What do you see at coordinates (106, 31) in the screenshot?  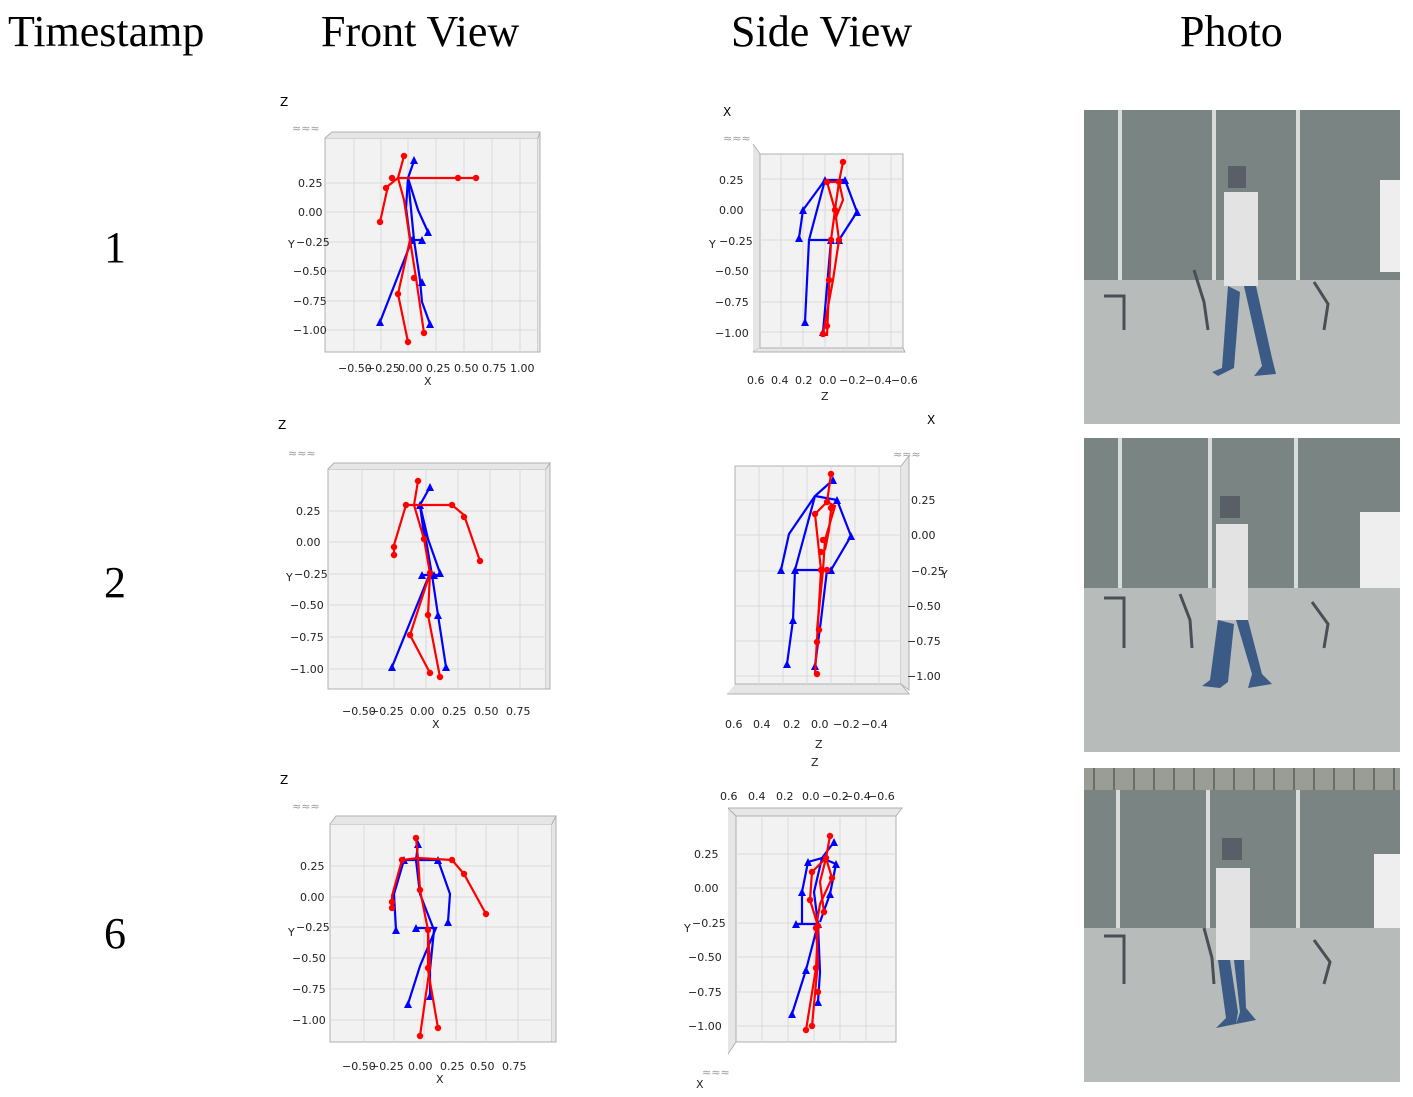 I see `header-timestamp: Timestamp` at bounding box center [106, 31].